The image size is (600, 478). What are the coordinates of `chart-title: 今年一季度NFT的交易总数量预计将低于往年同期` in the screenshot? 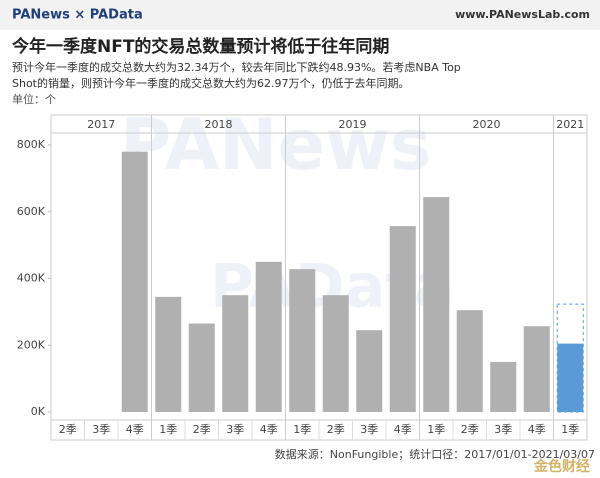 It's located at (200, 46).